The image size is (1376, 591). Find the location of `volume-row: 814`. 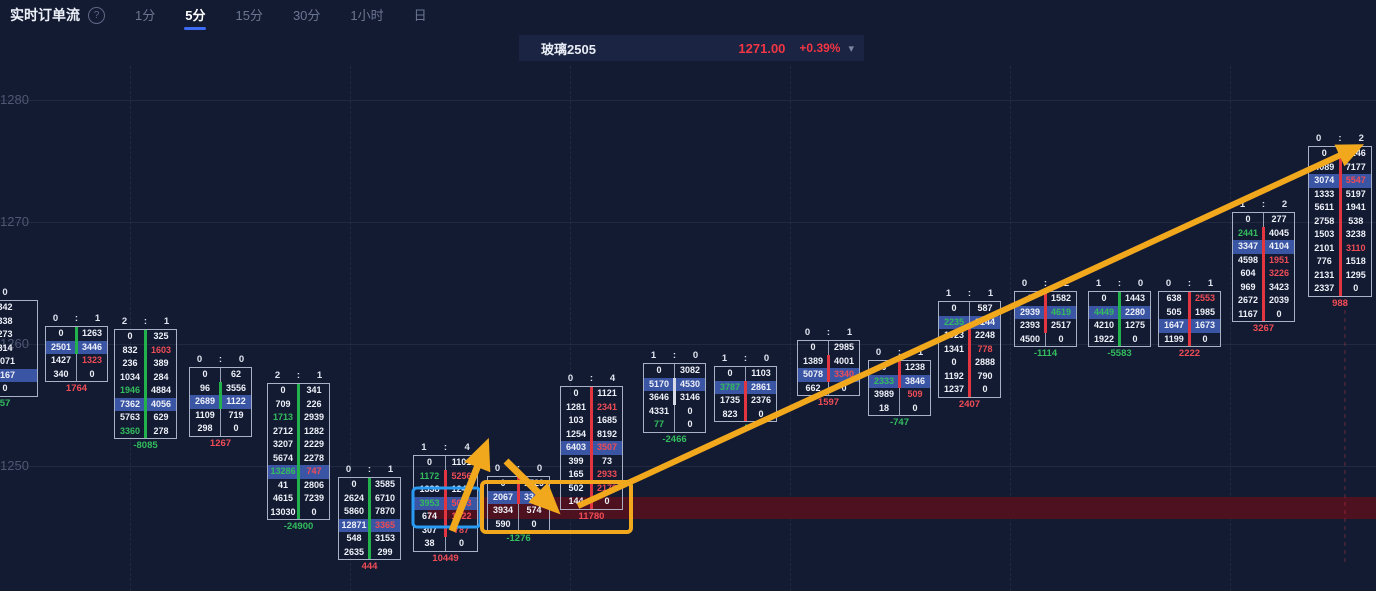

volume-row: 814 is located at coordinates (18, 349).